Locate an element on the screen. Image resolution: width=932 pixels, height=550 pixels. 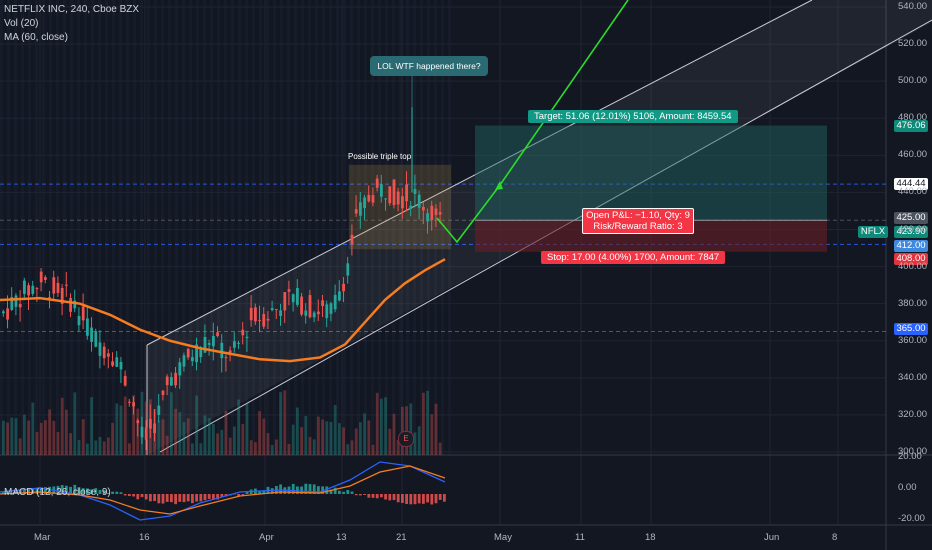
time-tick: 8 is located at coordinates (835, 537).